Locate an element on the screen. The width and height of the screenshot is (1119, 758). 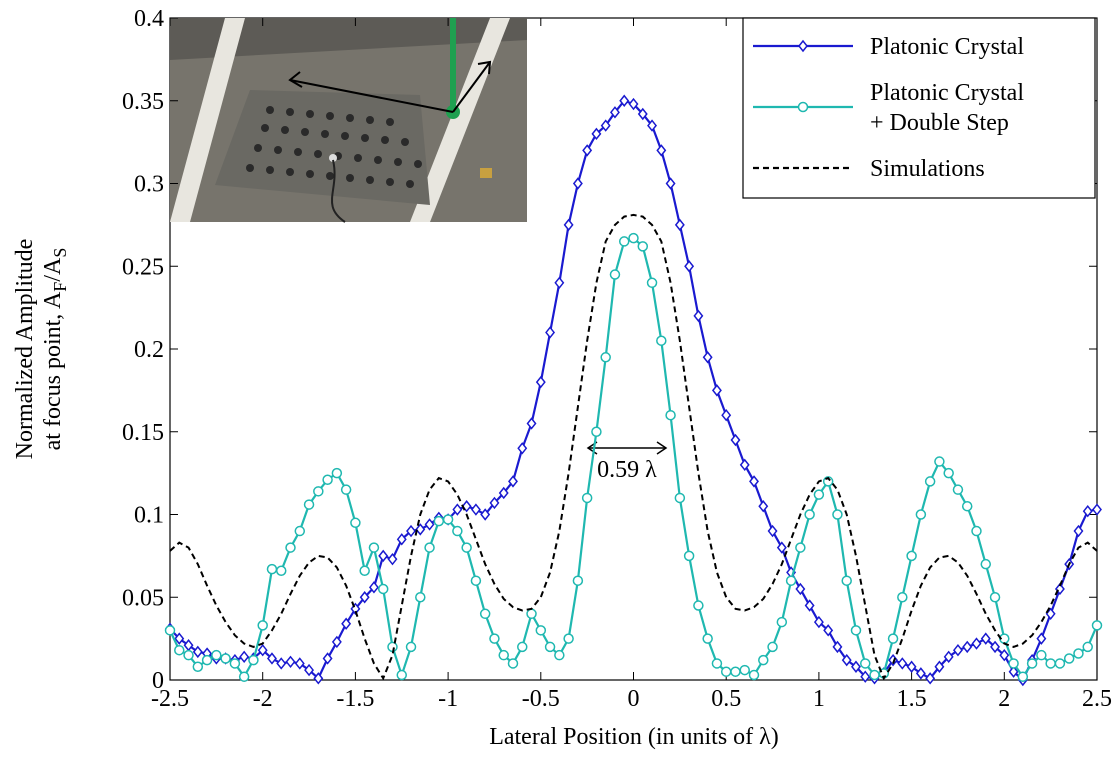
y-label-part: at focus point, A is located at coordinates (53, 370).